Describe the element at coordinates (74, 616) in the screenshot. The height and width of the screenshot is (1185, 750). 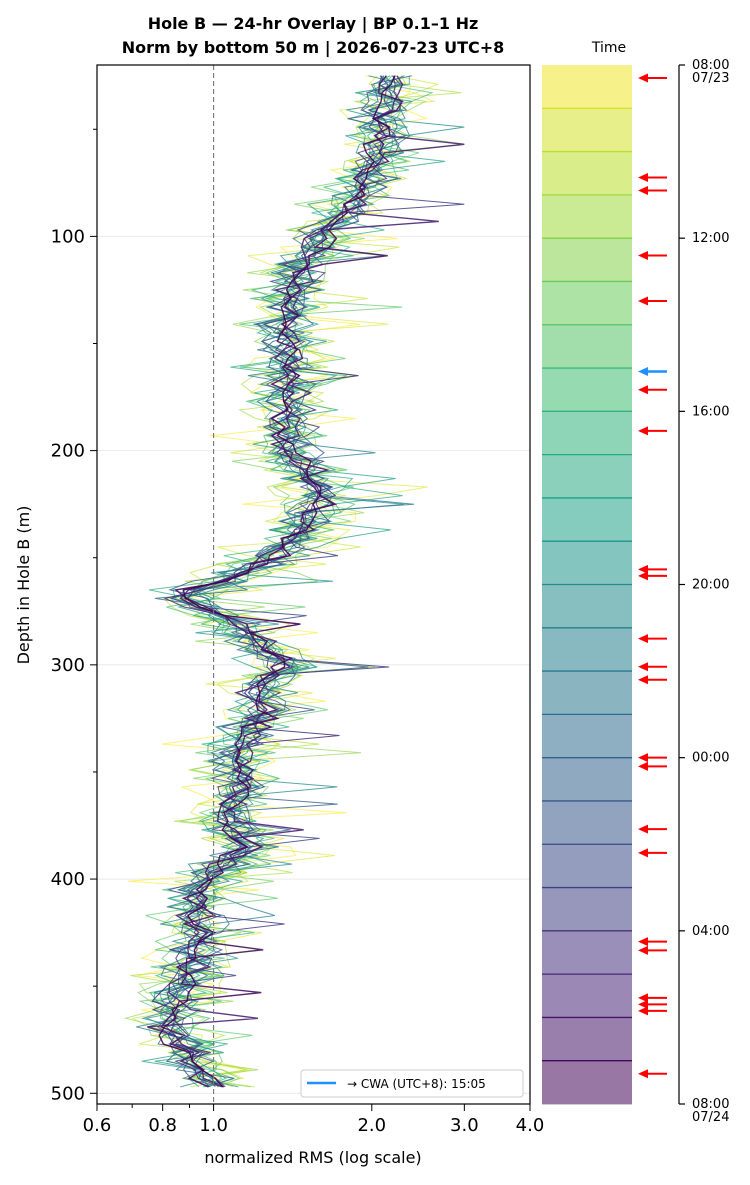
I see `y-axis: 100 200 300 400 500` at that location.